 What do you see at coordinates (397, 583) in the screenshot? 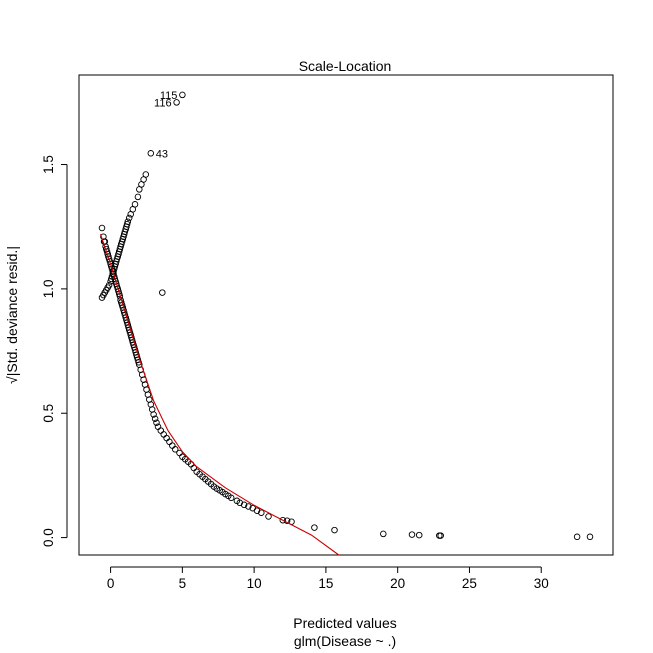
I see `x-tick-label: 20` at bounding box center [397, 583].